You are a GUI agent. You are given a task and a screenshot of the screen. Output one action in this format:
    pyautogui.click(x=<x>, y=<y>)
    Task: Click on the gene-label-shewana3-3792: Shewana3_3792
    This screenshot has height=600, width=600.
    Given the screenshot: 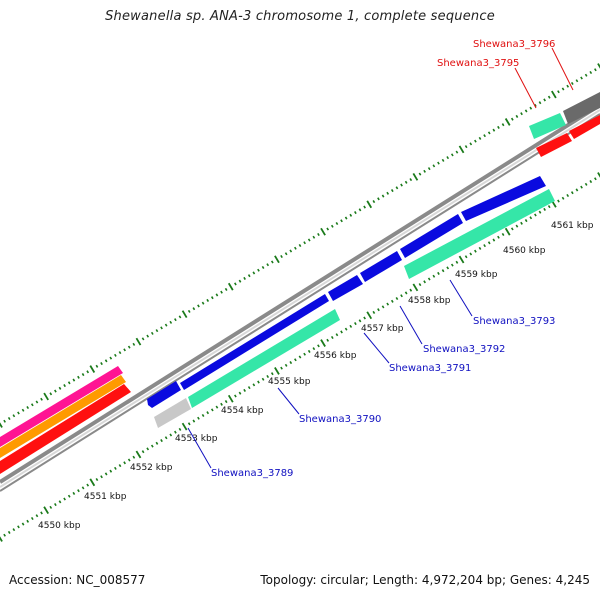 What is the action you would take?
    pyautogui.click(x=464, y=349)
    